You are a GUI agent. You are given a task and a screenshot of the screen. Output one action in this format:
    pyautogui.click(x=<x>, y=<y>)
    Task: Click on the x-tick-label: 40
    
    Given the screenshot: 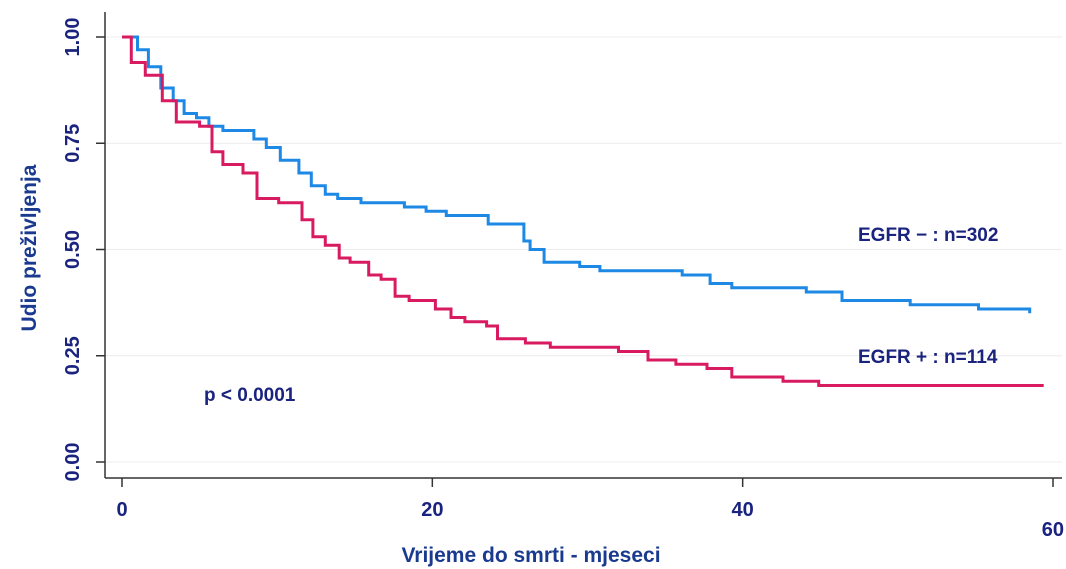 What is the action you would take?
    pyautogui.click(x=743, y=510)
    